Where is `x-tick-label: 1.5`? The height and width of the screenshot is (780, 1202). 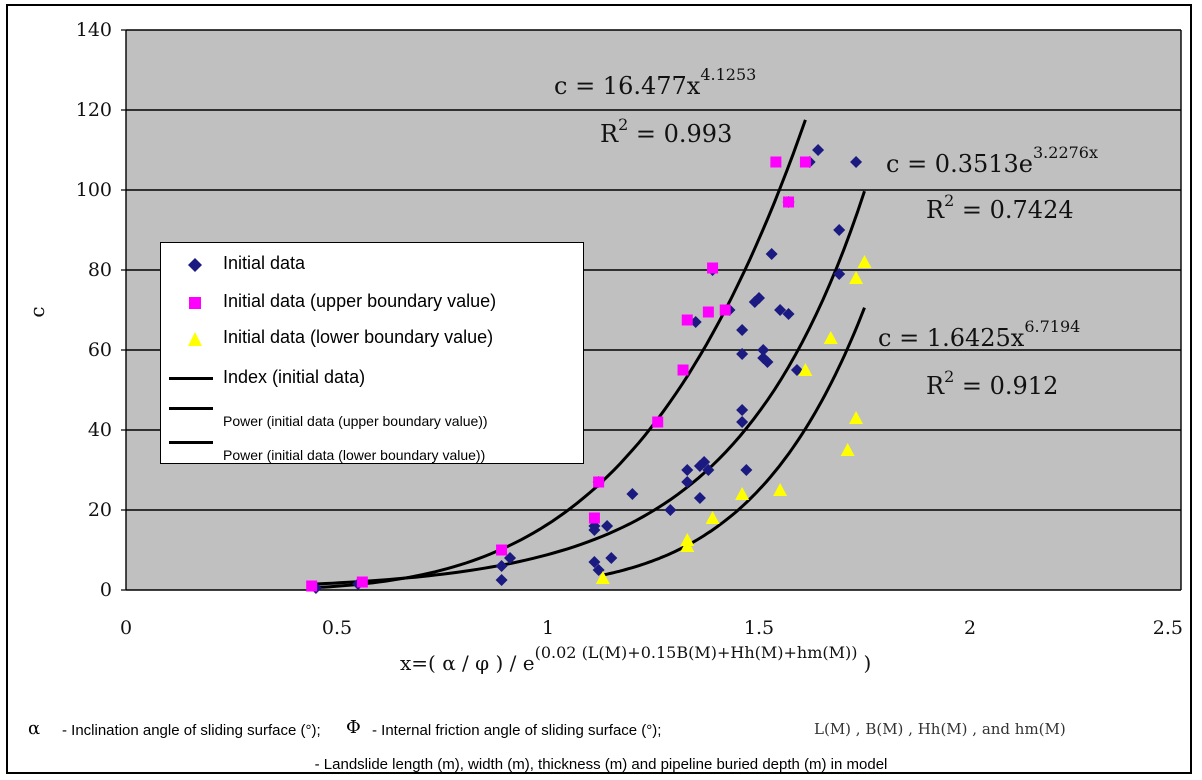 x-tick-label: 1.5 is located at coordinates (759, 628).